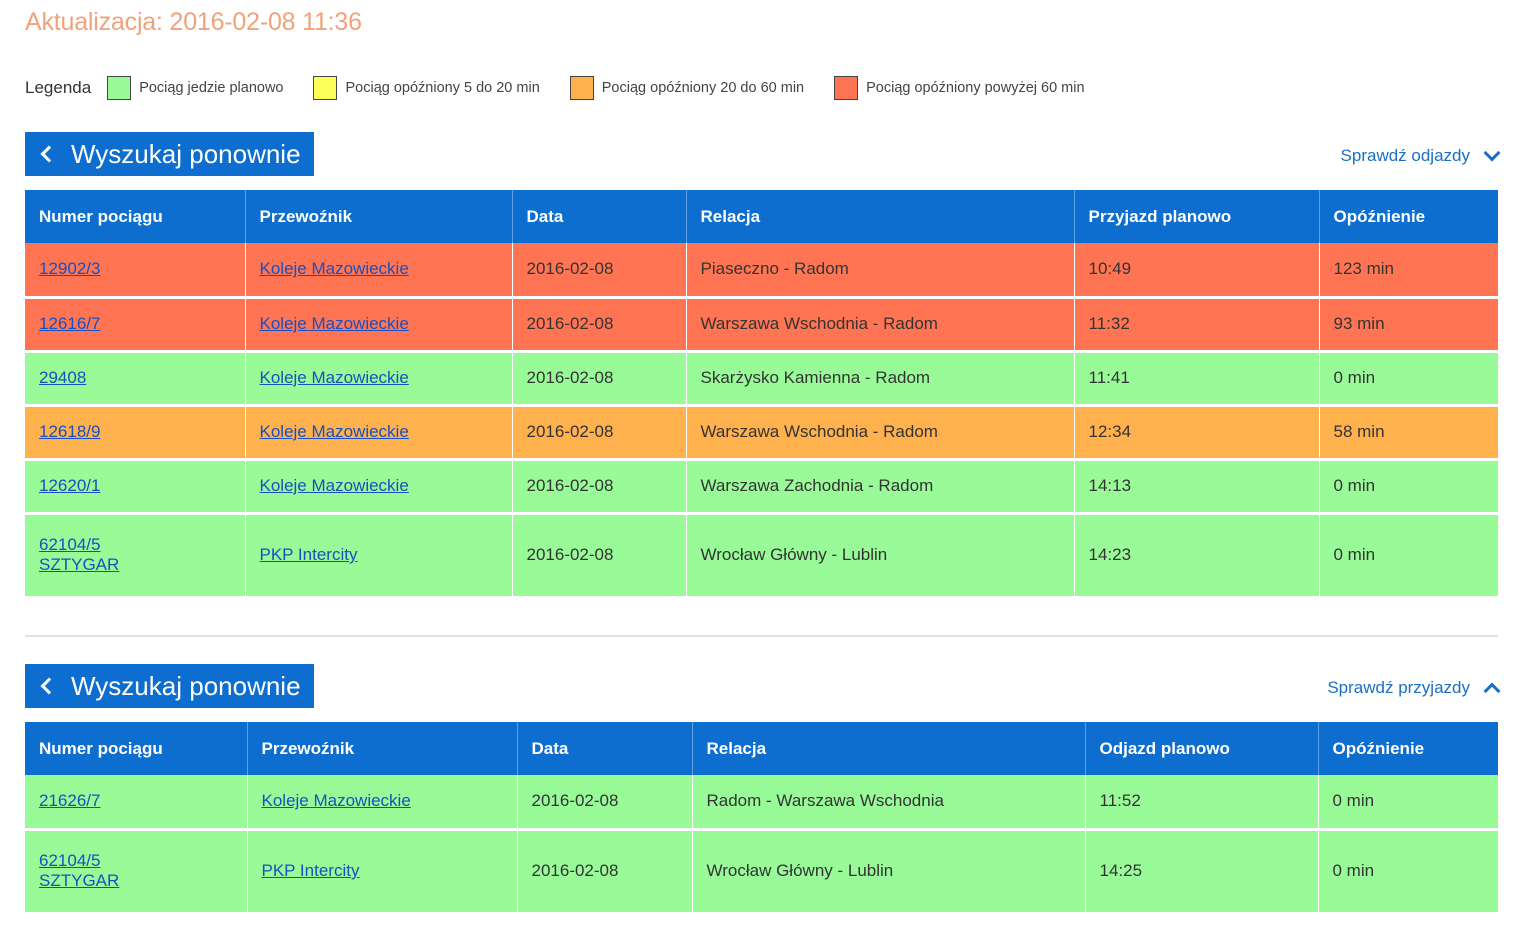  Describe the element at coordinates (1202, 803) in the screenshot. I see `cell-scheduled-time: 11:52` at that location.